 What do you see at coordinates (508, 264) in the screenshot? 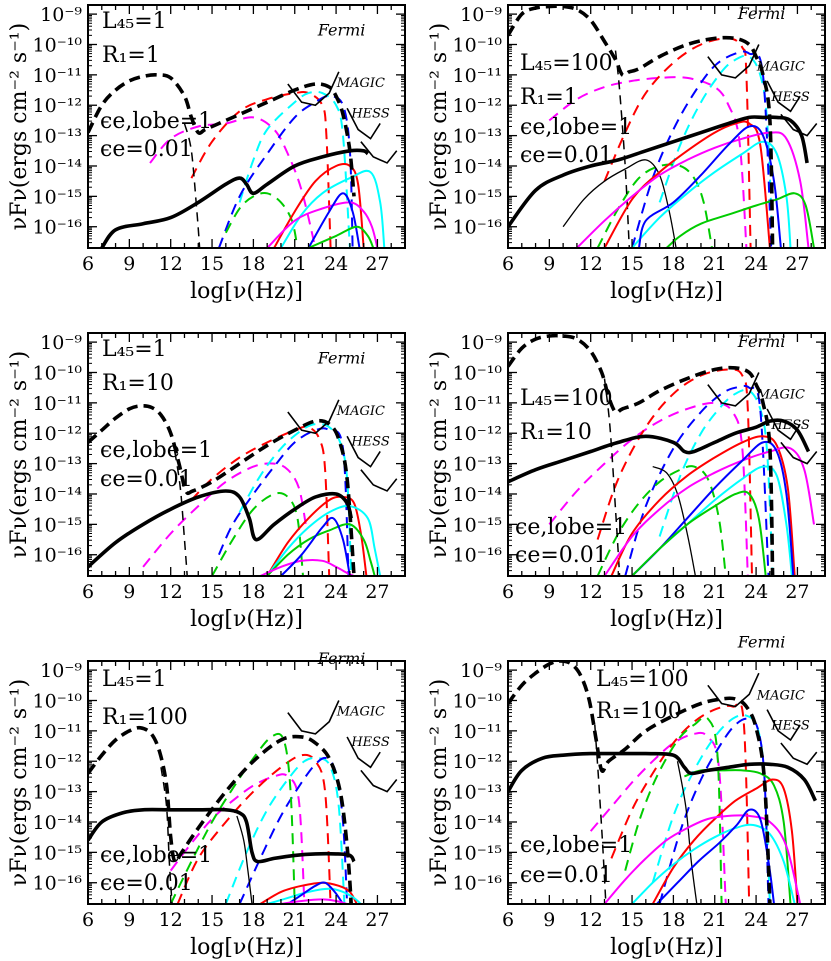
I see `x-tick-label: 6` at bounding box center [508, 264].